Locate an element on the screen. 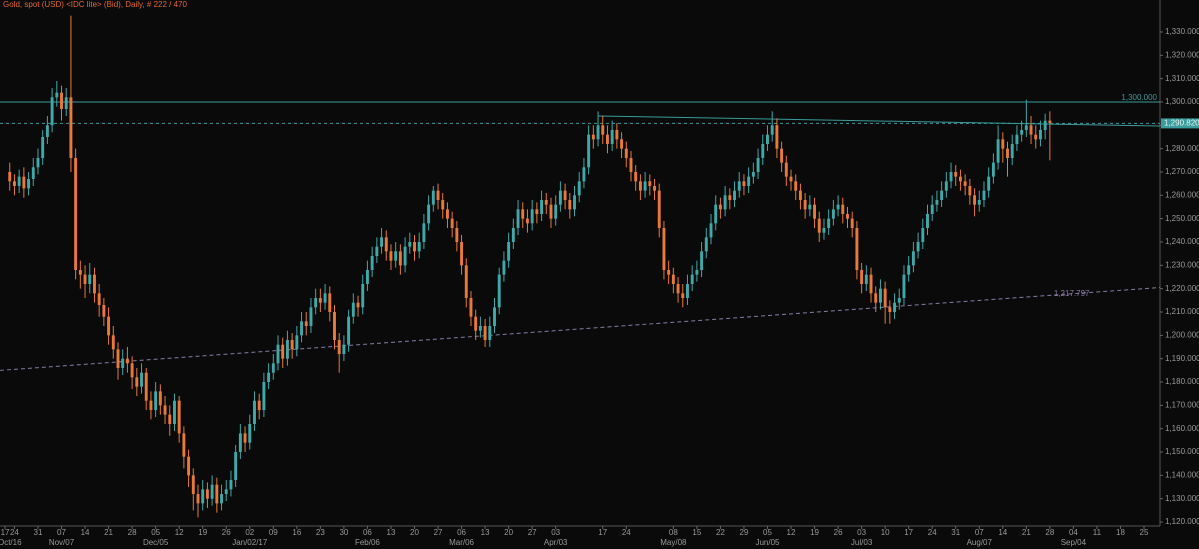 The width and height of the screenshot is (1199, 549). month-label: Mar/06 is located at coordinates (461, 542).